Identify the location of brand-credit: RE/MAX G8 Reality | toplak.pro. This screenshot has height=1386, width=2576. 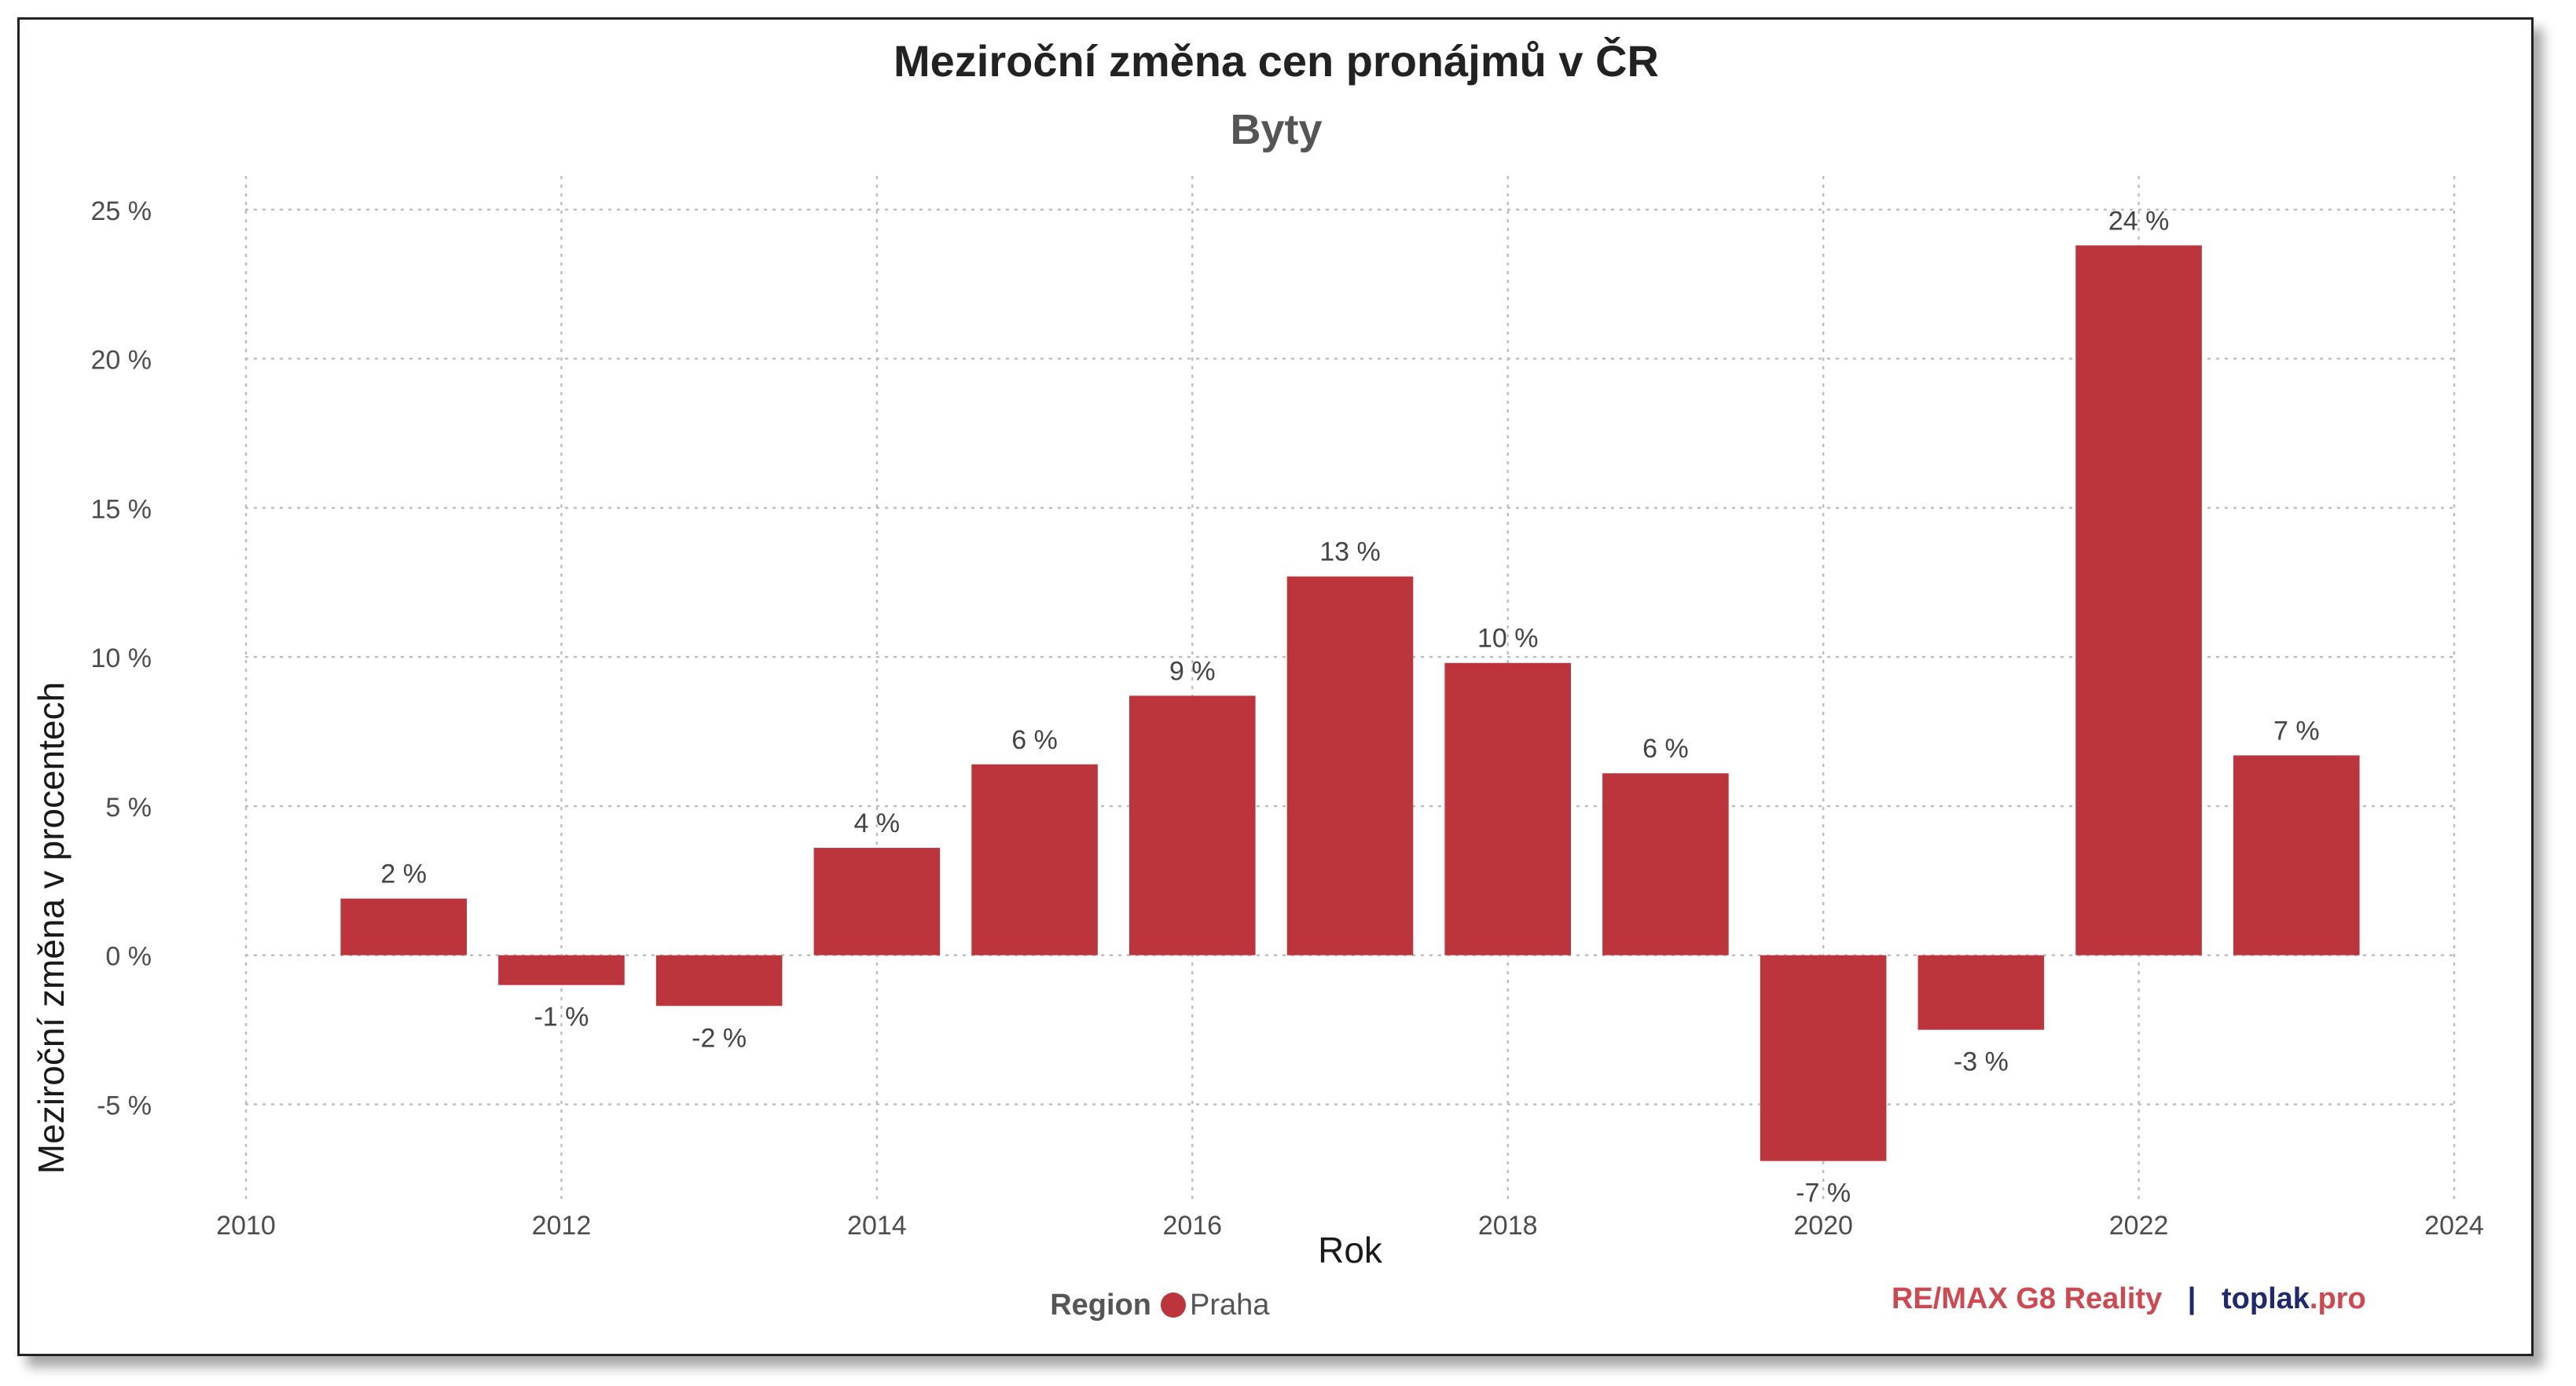
(2129, 1298).